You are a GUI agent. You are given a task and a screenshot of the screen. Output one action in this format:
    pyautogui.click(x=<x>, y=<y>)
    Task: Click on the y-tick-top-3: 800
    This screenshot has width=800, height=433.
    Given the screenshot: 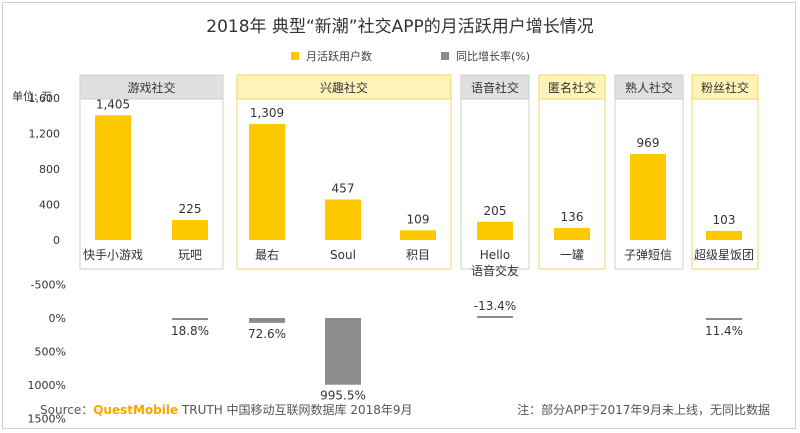 What is the action you would take?
    pyautogui.click(x=49, y=169)
    